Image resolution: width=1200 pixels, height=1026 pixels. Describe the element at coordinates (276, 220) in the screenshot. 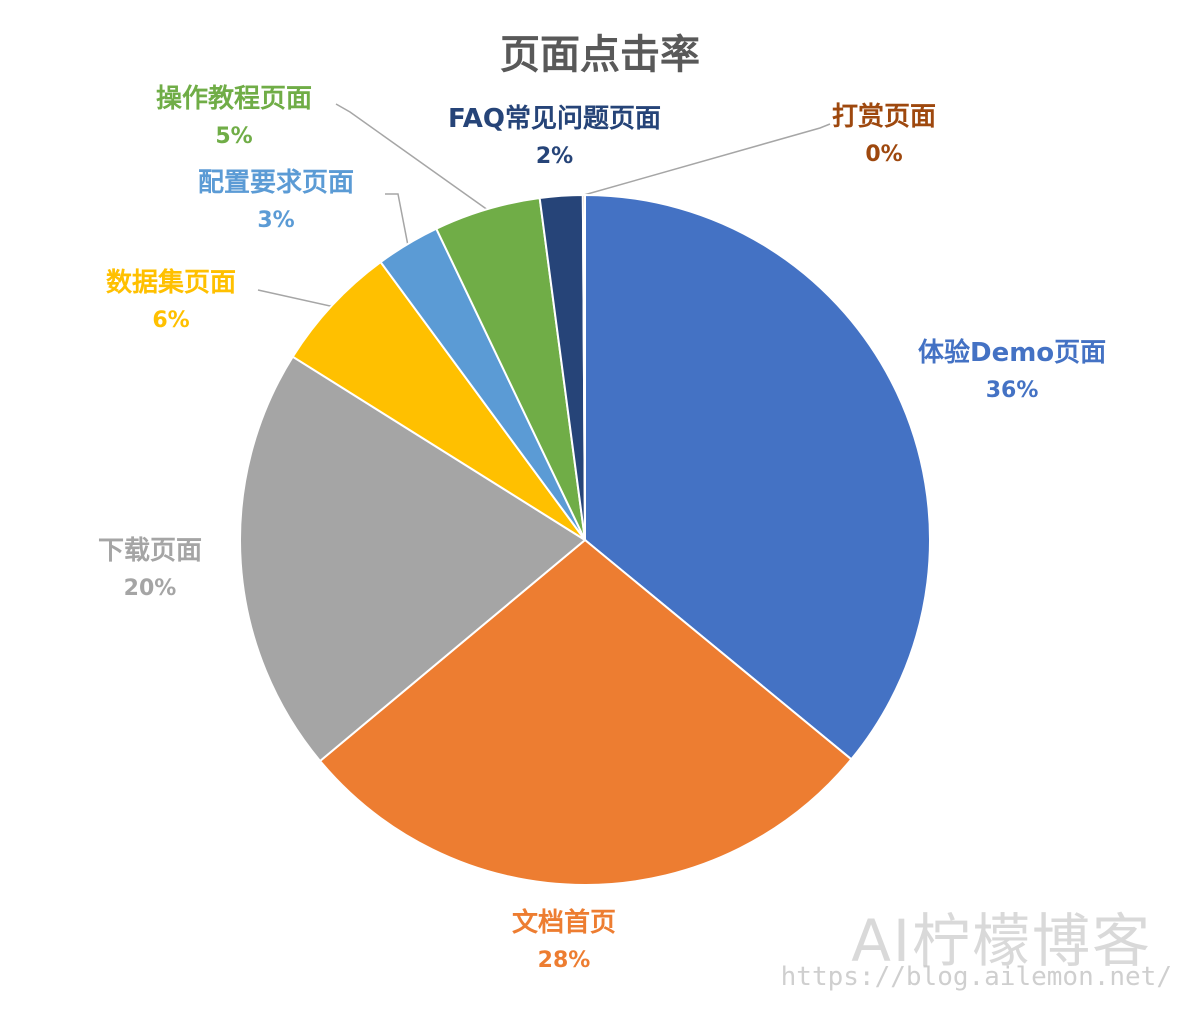

I see `slice-percent: 3%` at that location.